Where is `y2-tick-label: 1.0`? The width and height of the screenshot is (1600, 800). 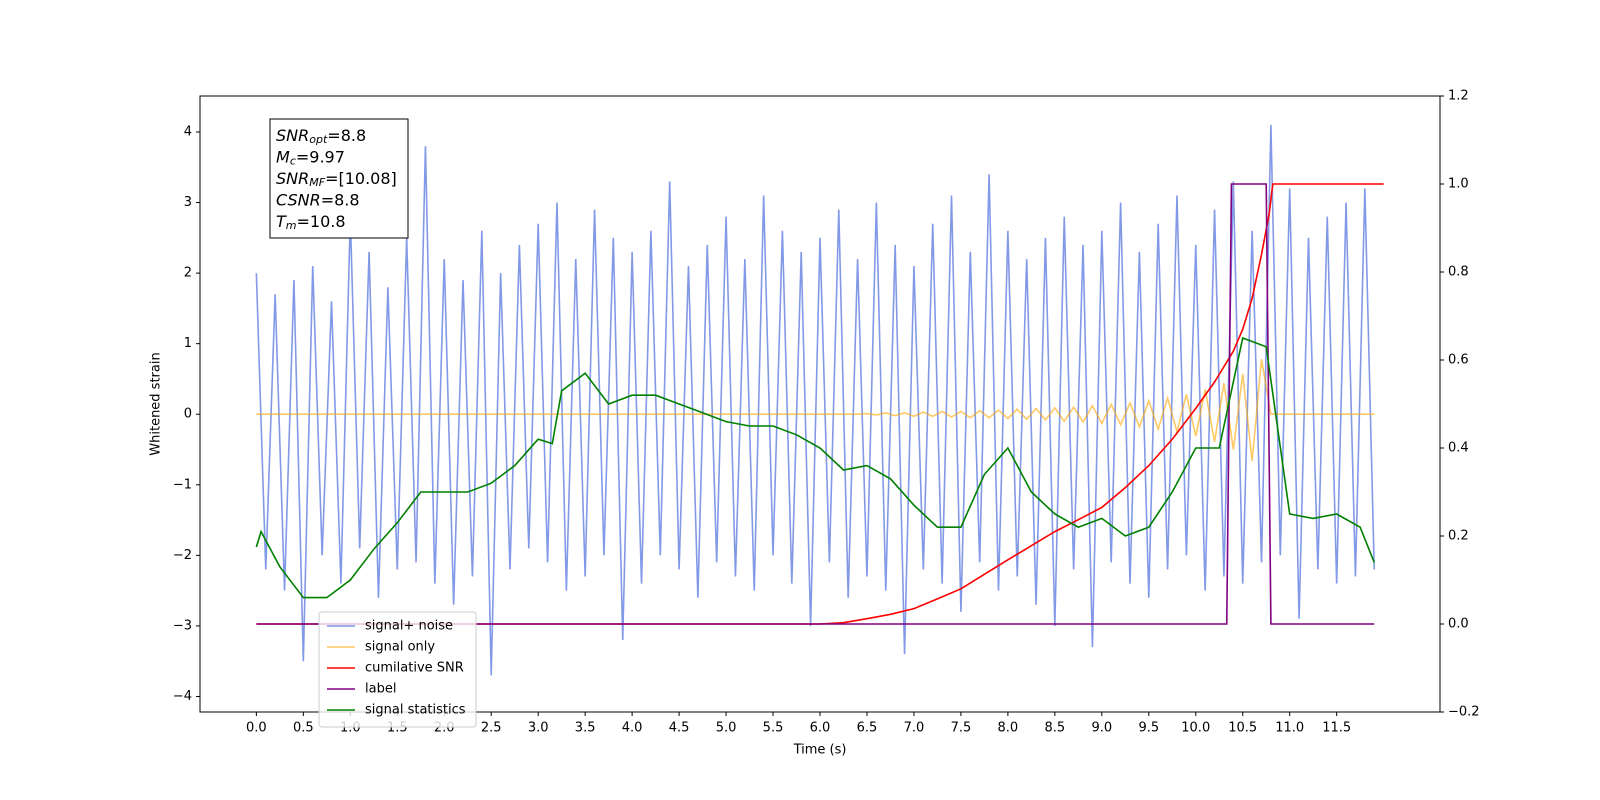 y2-tick-label: 1.0 is located at coordinates (1458, 184).